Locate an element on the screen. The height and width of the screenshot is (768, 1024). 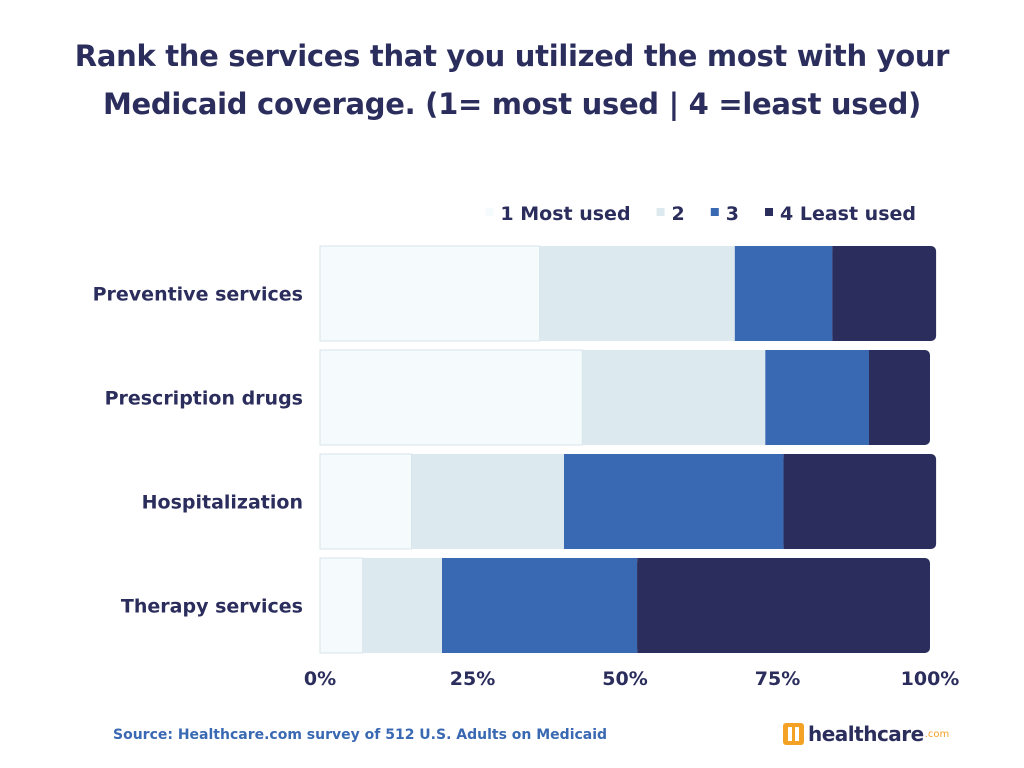
bar-preventive-services-rank-4-edge is located at coordinates (836, 293).